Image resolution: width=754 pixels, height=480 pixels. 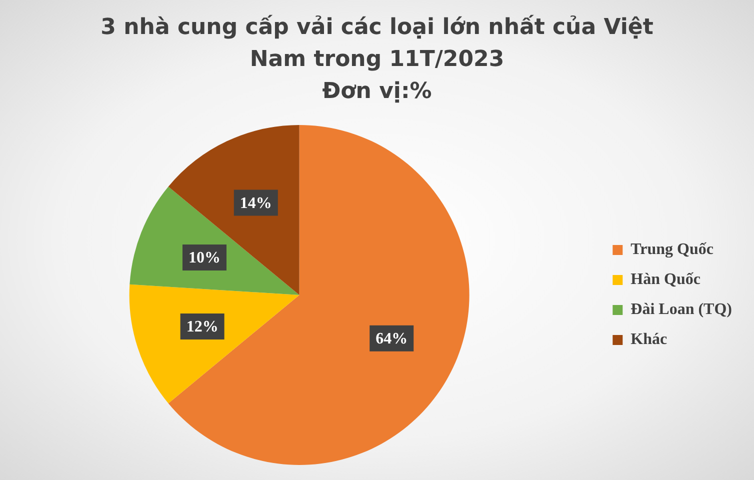 I want to click on legend-label: Hàn Quốc, so click(x=665, y=279).